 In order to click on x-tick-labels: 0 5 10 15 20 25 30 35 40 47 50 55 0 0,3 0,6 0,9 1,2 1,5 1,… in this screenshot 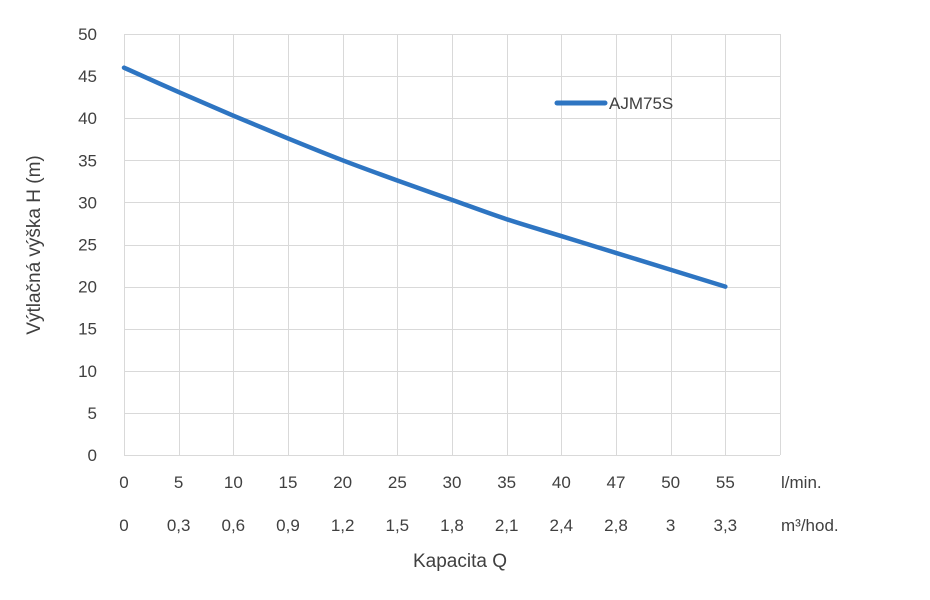, I will do `click(428, 504)`.